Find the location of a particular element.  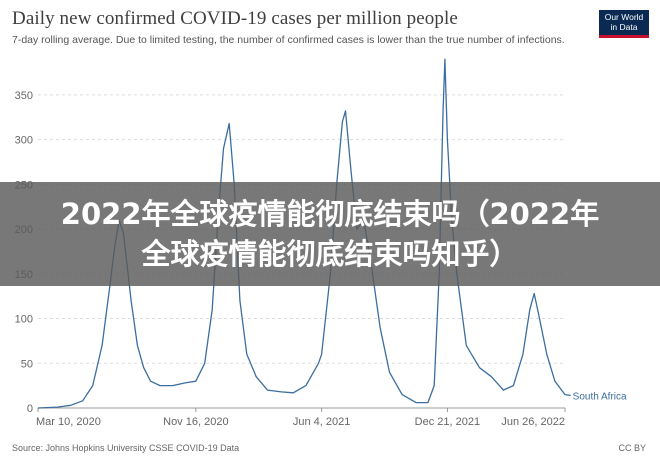

x-tick-label: Mar 10, 2020 is located at coordinates (68, 422).